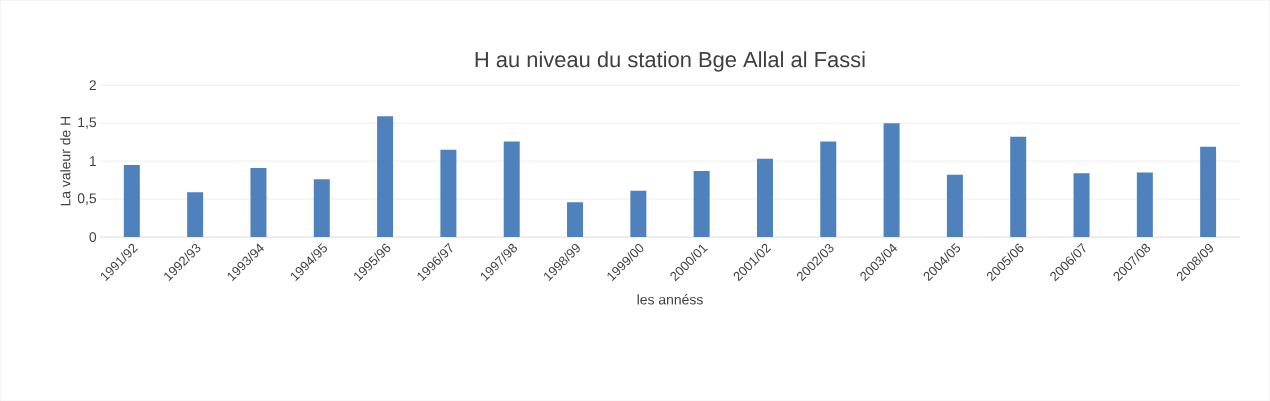 This screenshot has height=401, width=1270. I want to click on y-tick-label: 0, so click(93, 237).